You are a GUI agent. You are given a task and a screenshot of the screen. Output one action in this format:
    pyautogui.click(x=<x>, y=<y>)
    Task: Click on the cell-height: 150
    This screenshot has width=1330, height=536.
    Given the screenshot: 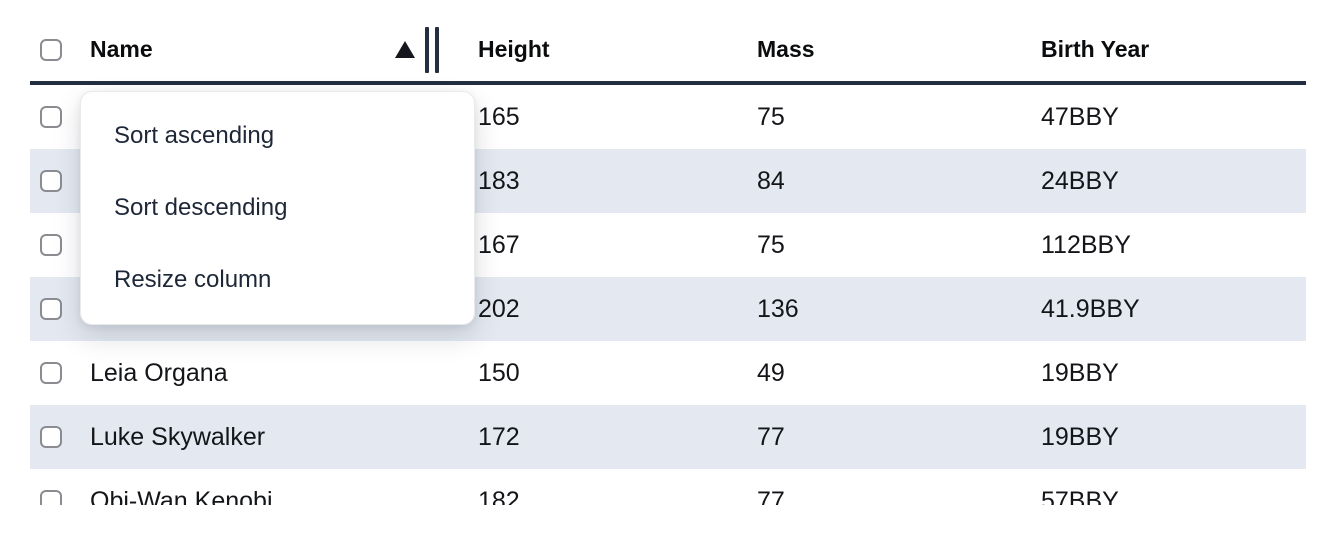 What is the action you would take?
    pyautogui.click(x=499, y=372)
    